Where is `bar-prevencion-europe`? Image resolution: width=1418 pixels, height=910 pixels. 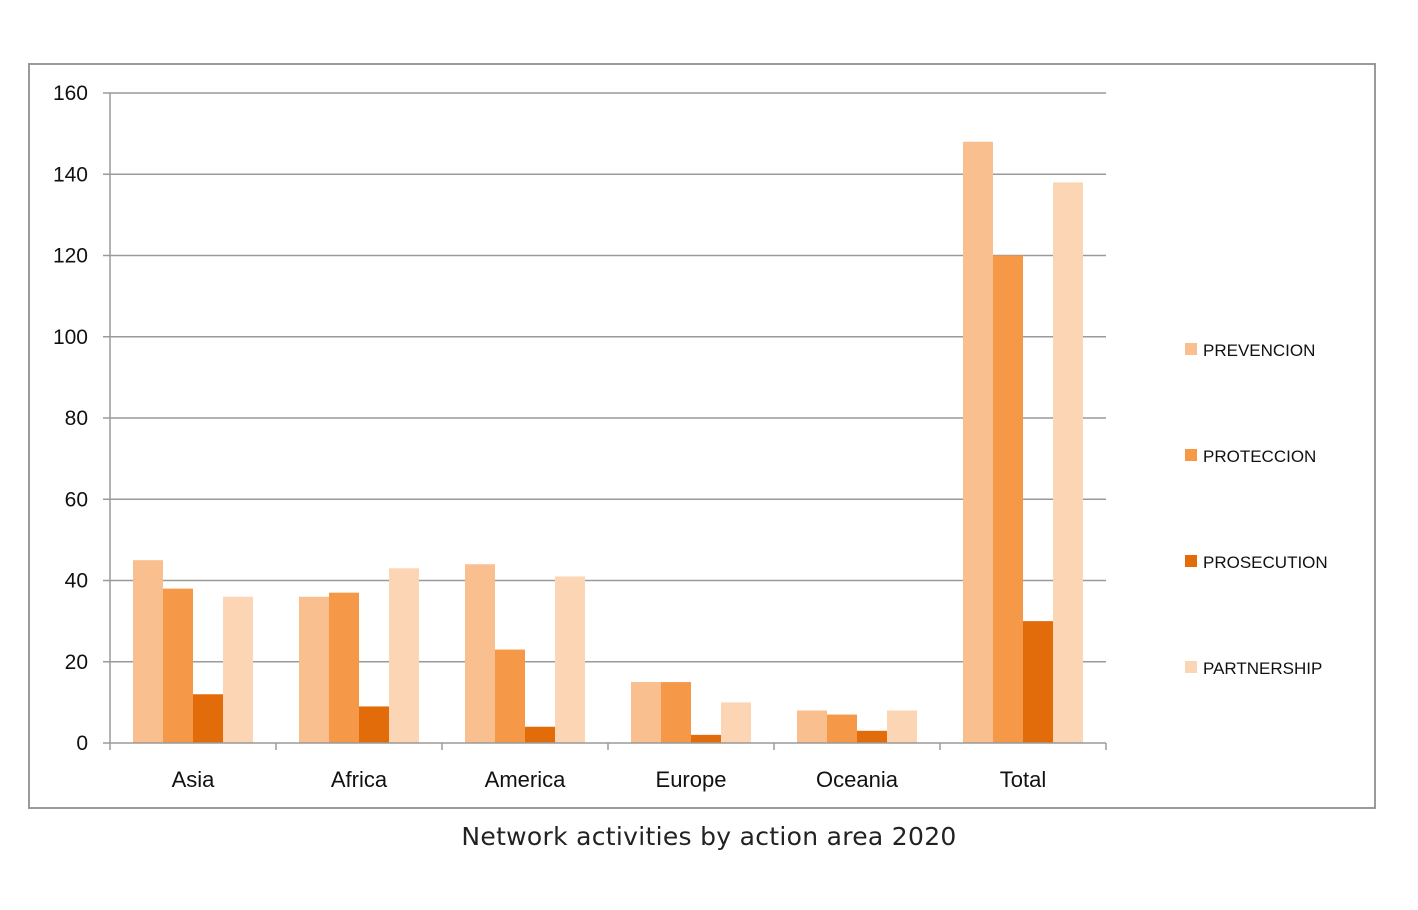
bar-prevencion-europe is located at coordinates (646, 712).